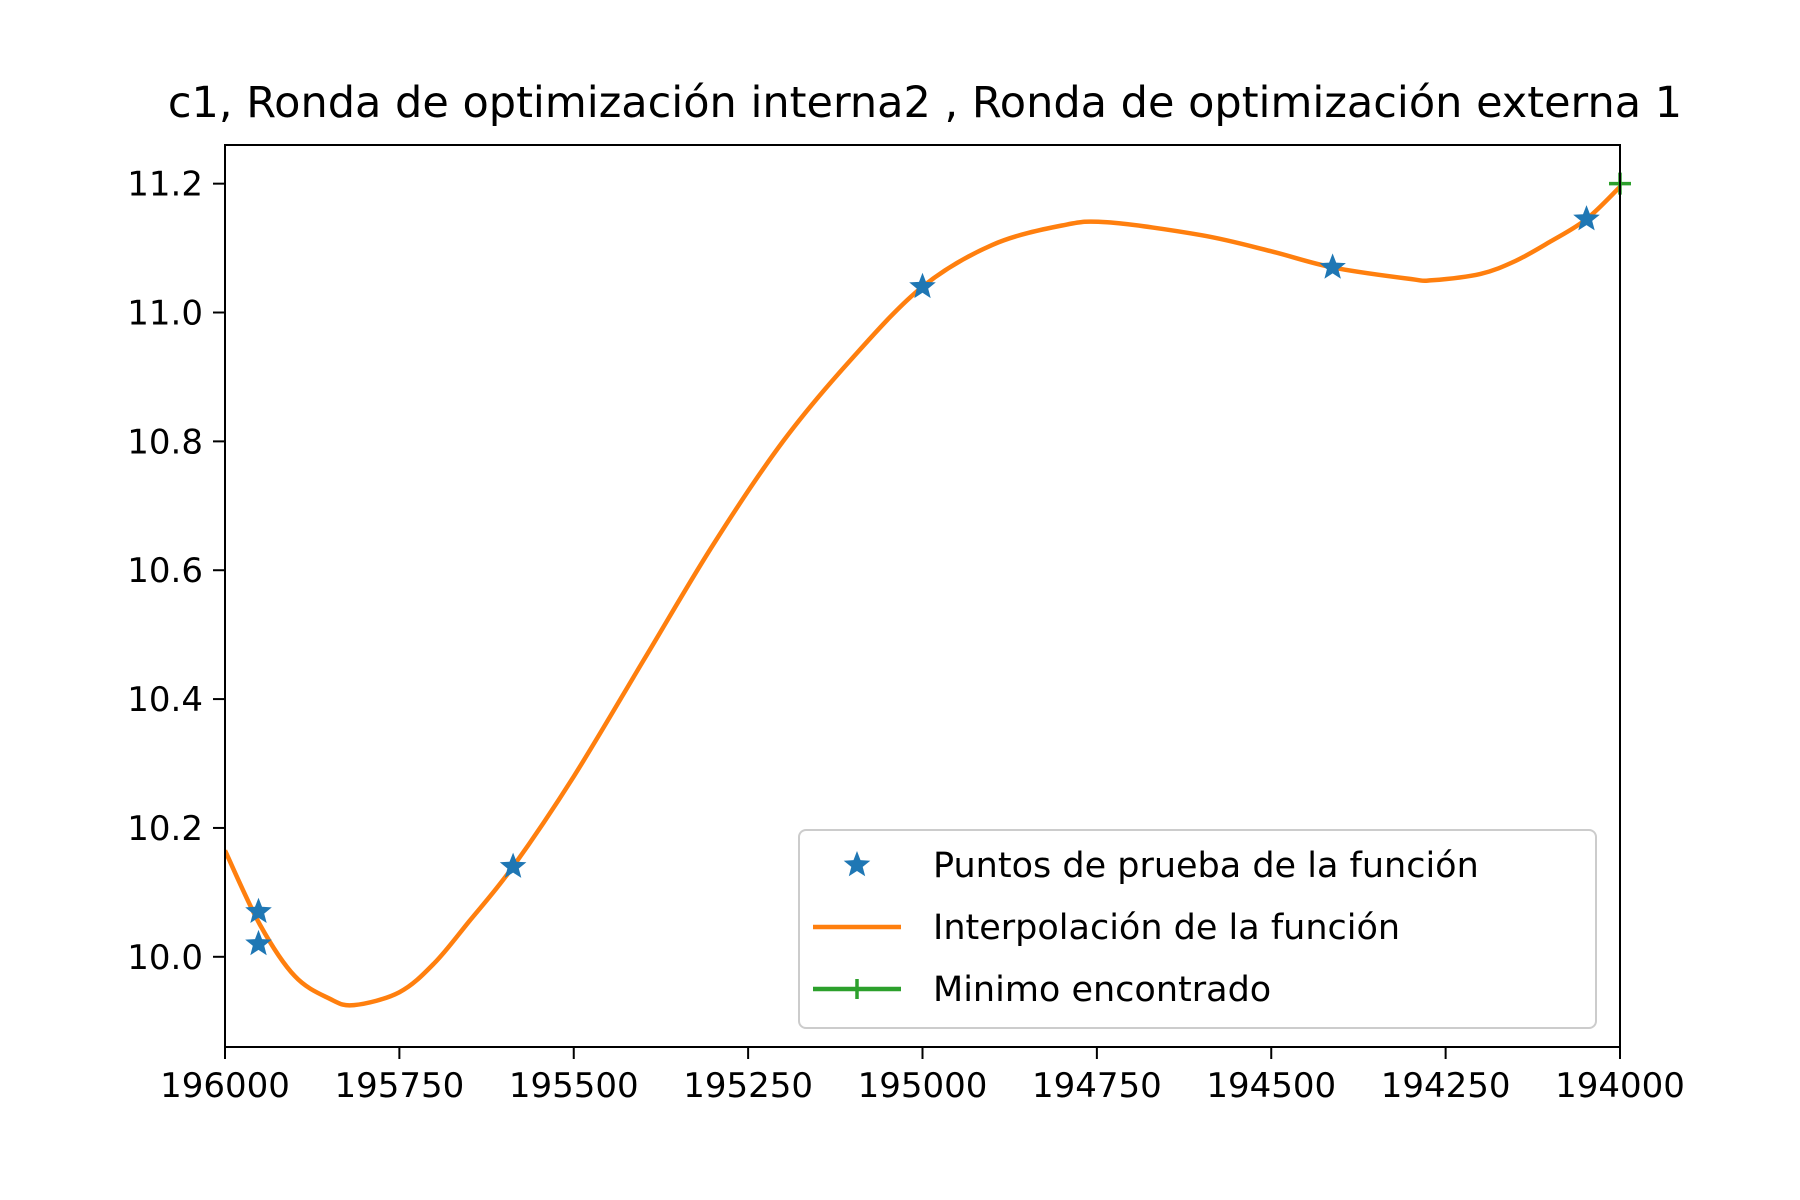 This screenshot has width=1800, height=1200. Describe the element at coordinates (165, 958) in the screenshot. I see `y-tick-label: 10.0` at that location.